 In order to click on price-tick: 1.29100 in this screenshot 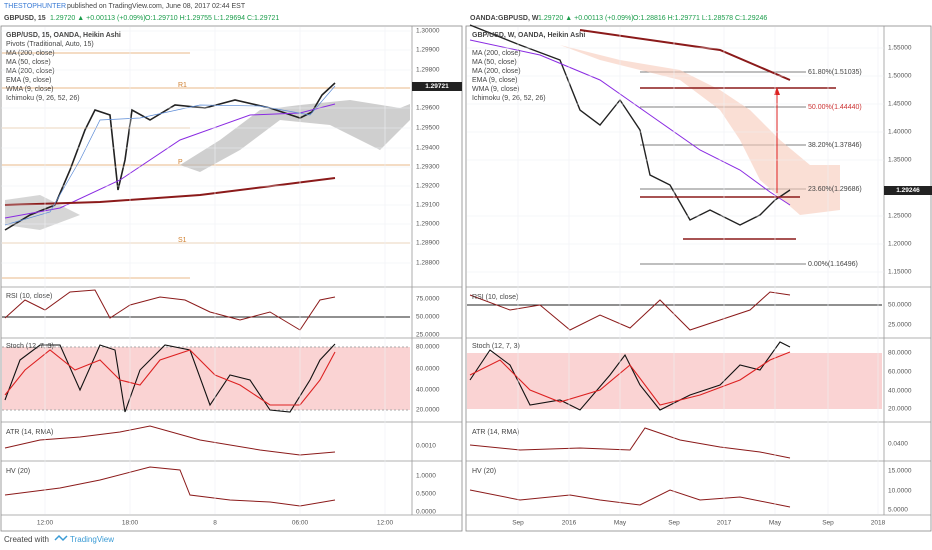, I will do `click(428, 205)`.